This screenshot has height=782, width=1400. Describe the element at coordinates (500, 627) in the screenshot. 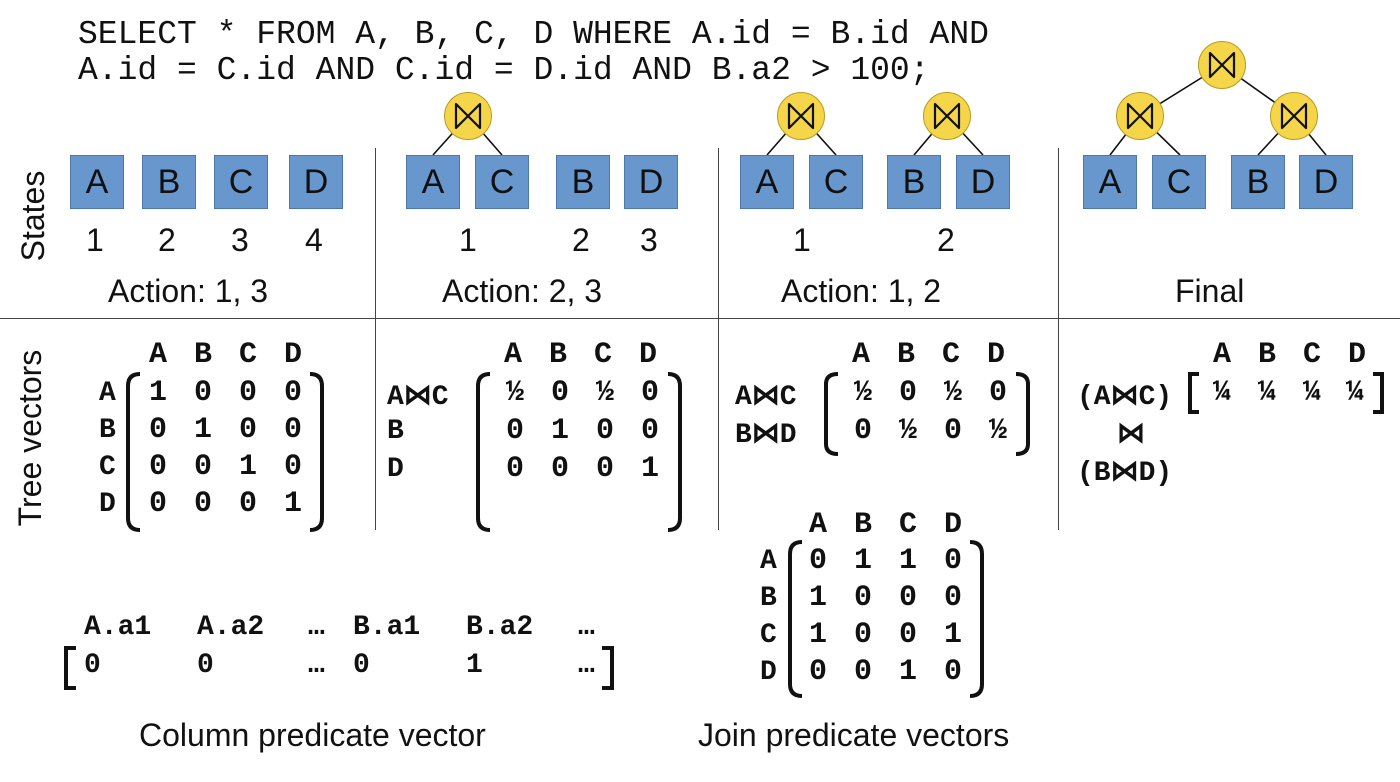

I see `column-header: B.a2` at that location.